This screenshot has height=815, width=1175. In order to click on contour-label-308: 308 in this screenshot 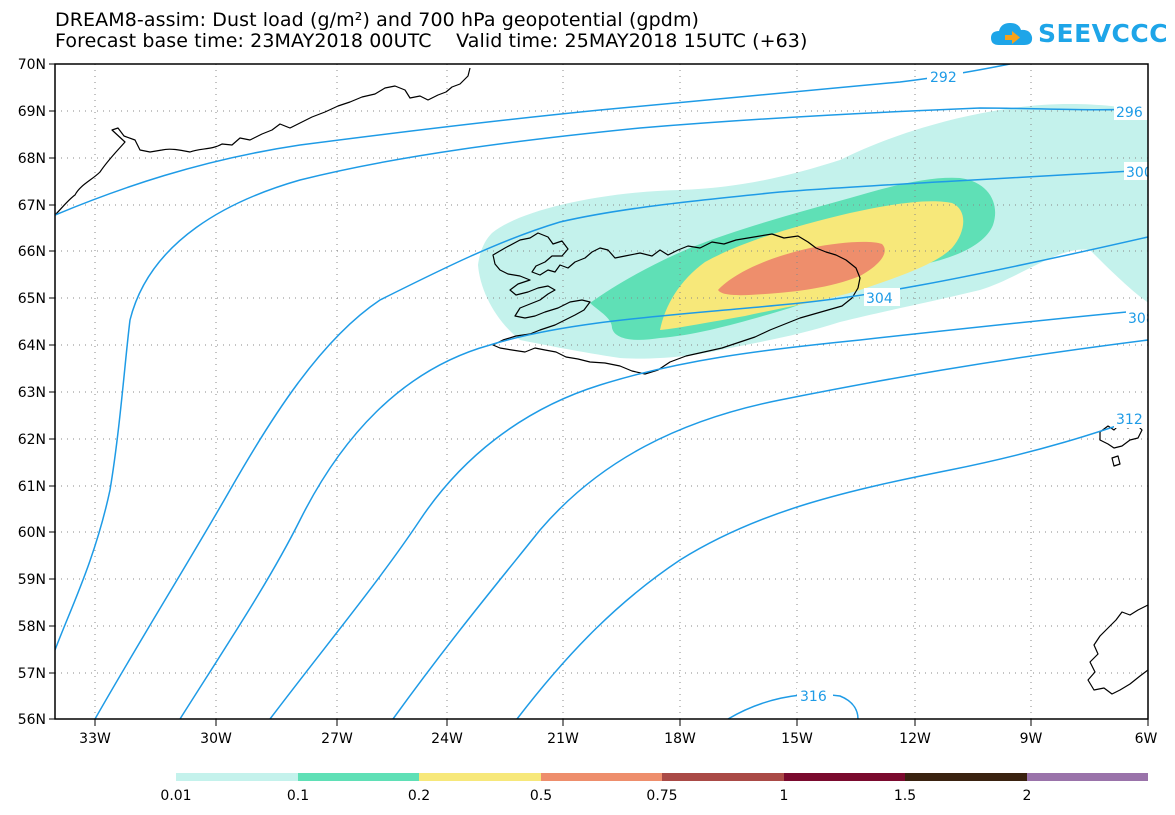, I will do `click(1141, 319)`.